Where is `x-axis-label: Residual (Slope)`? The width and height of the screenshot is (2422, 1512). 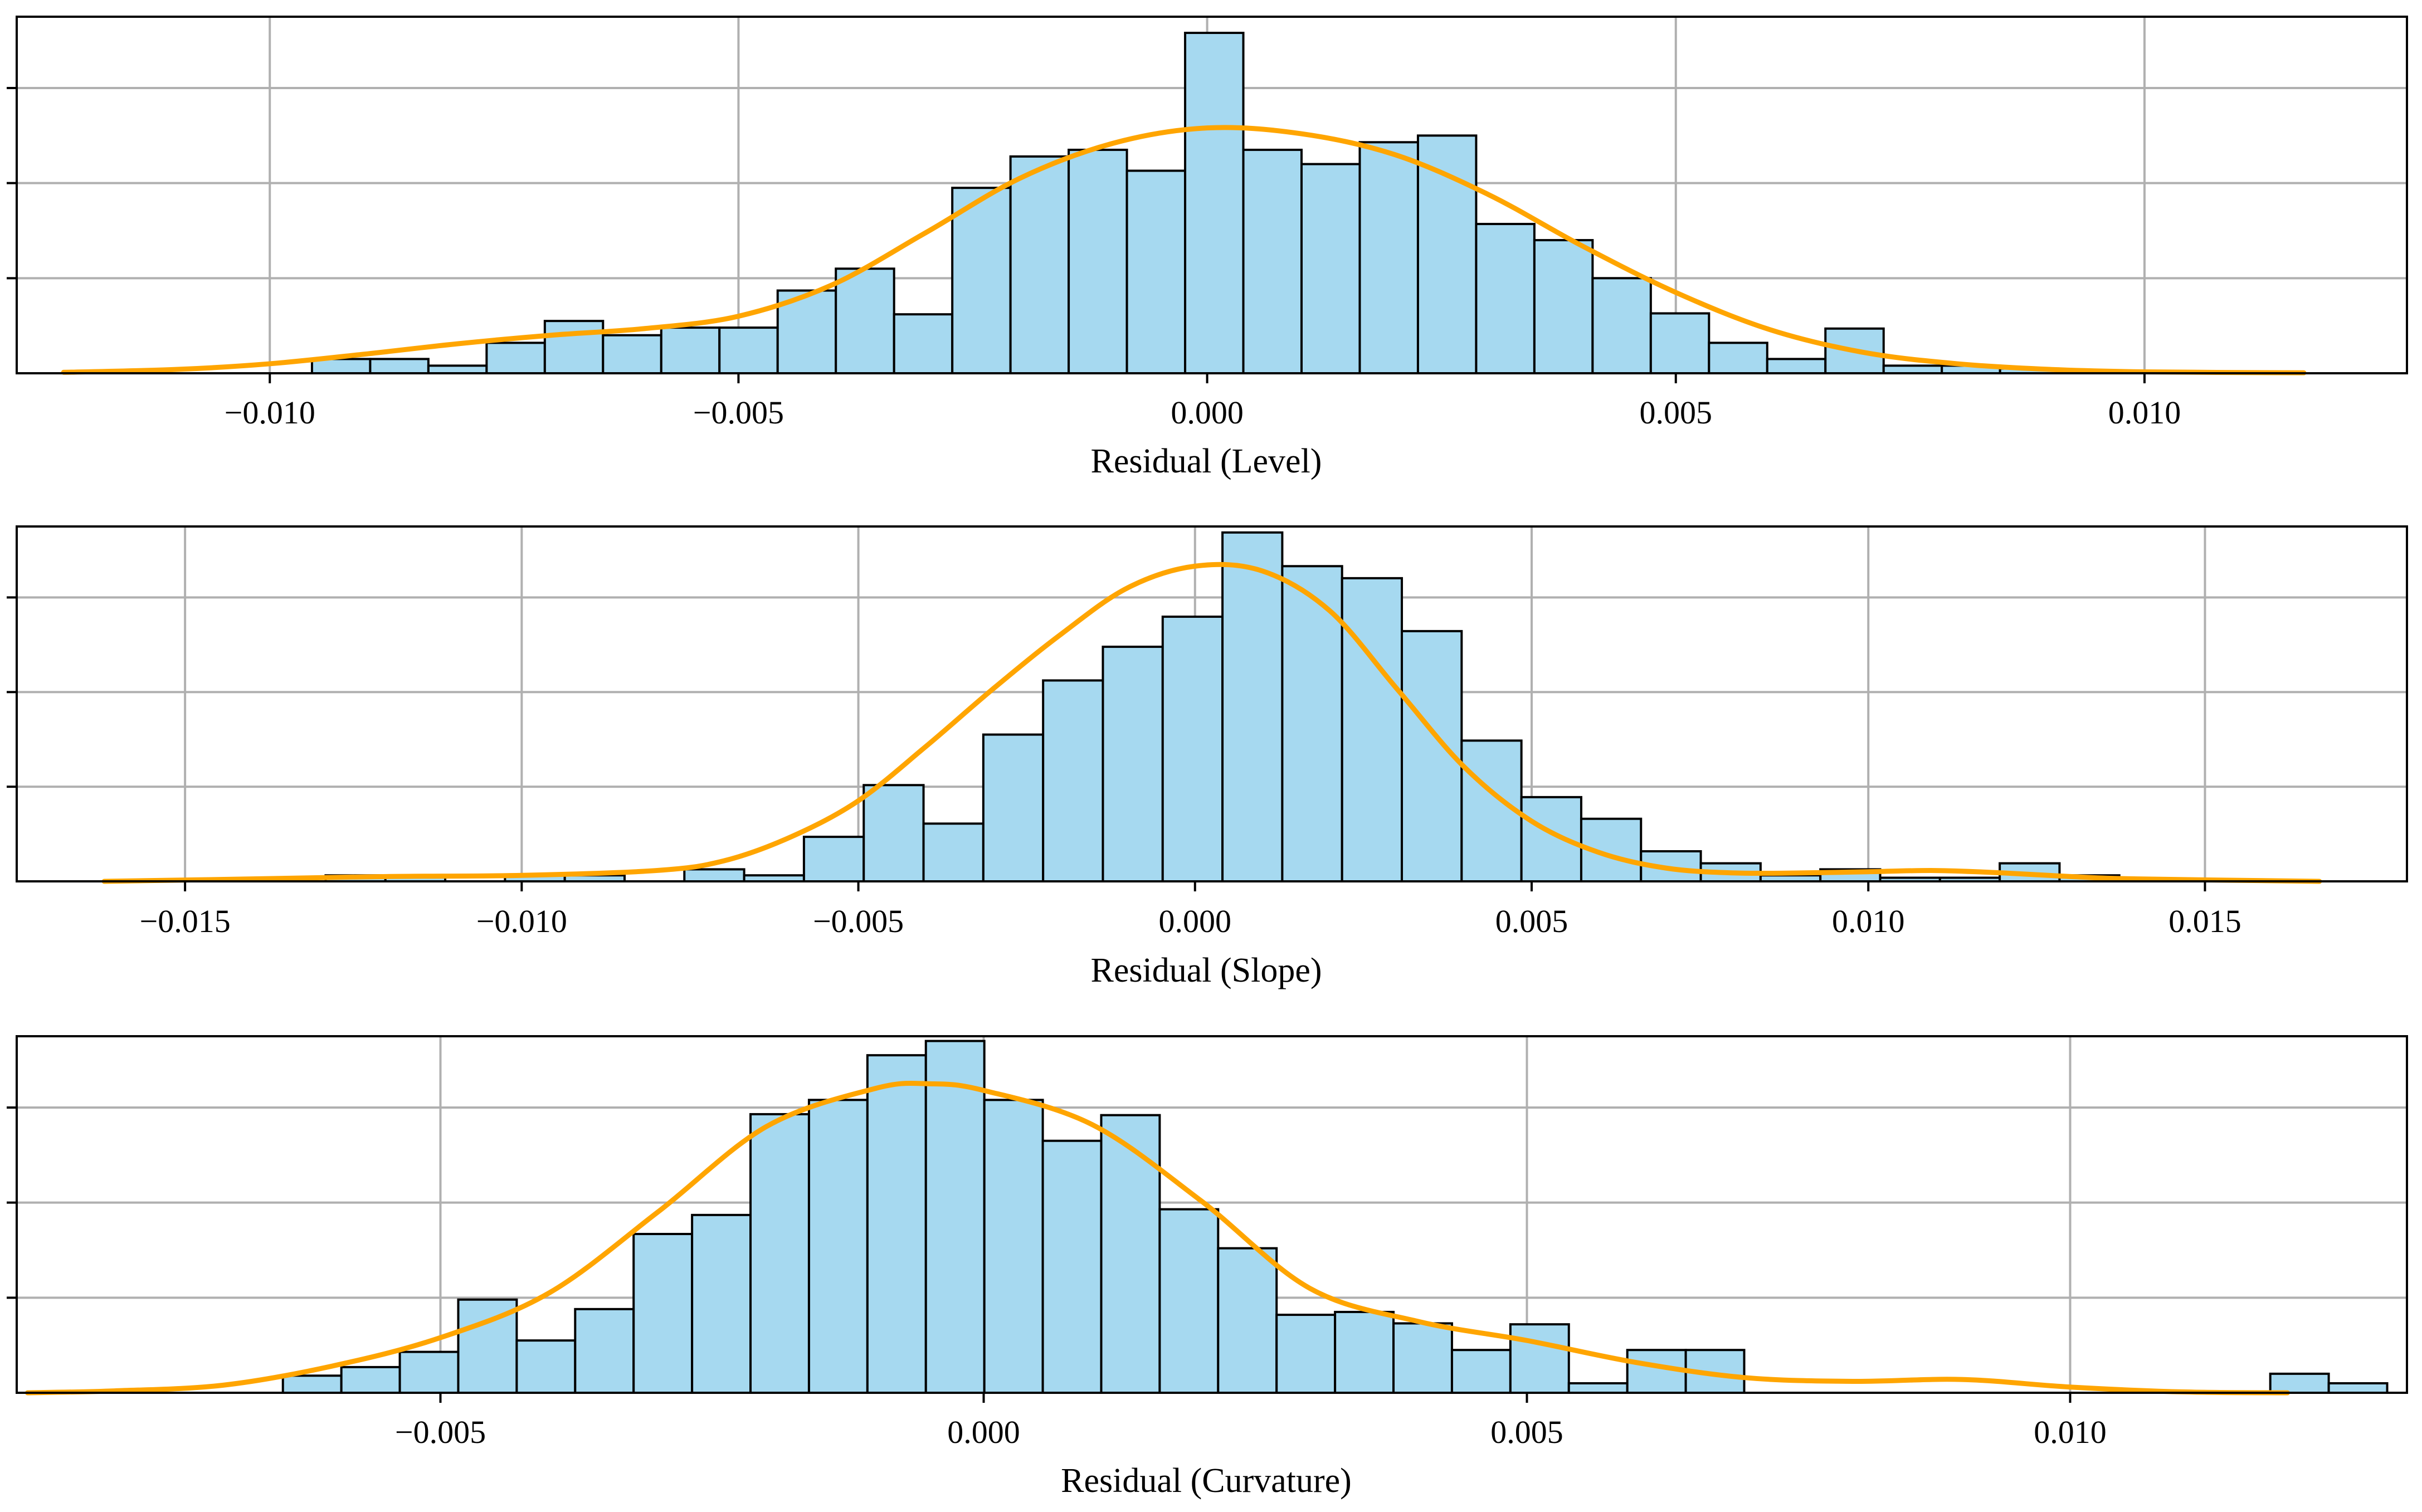
x-axis-label: Residual (Slope) is located at coordinates (1207, 970).